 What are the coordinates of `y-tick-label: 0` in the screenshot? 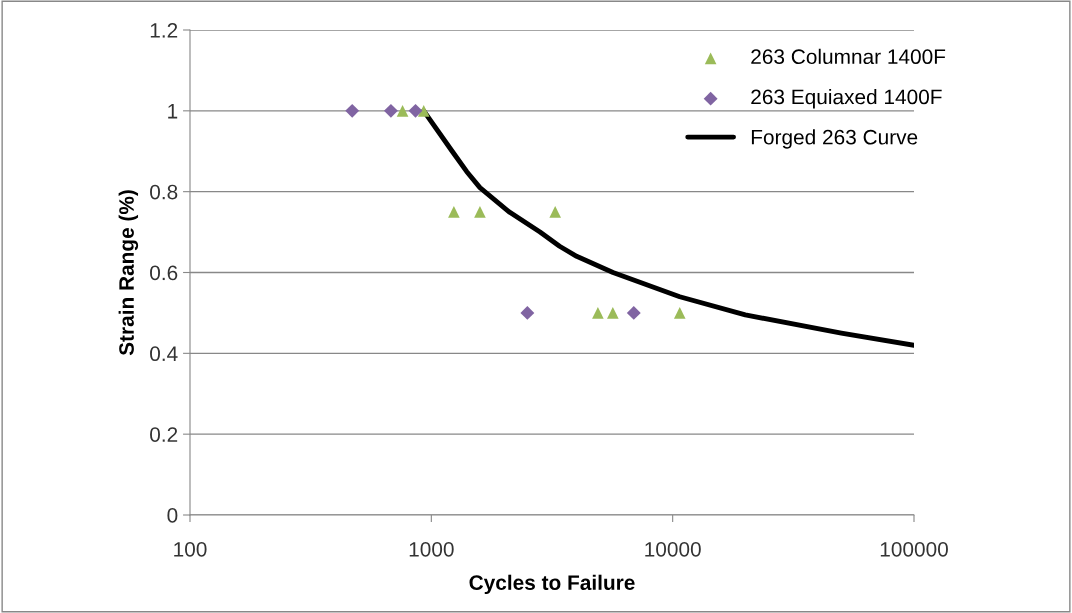 It's located at (172, 515).